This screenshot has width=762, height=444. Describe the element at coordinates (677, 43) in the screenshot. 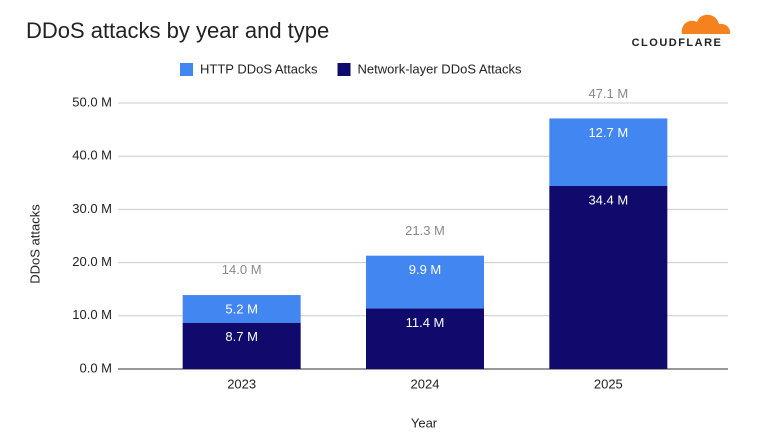

I see `logo-text: CLOUDFLARE` at that location.